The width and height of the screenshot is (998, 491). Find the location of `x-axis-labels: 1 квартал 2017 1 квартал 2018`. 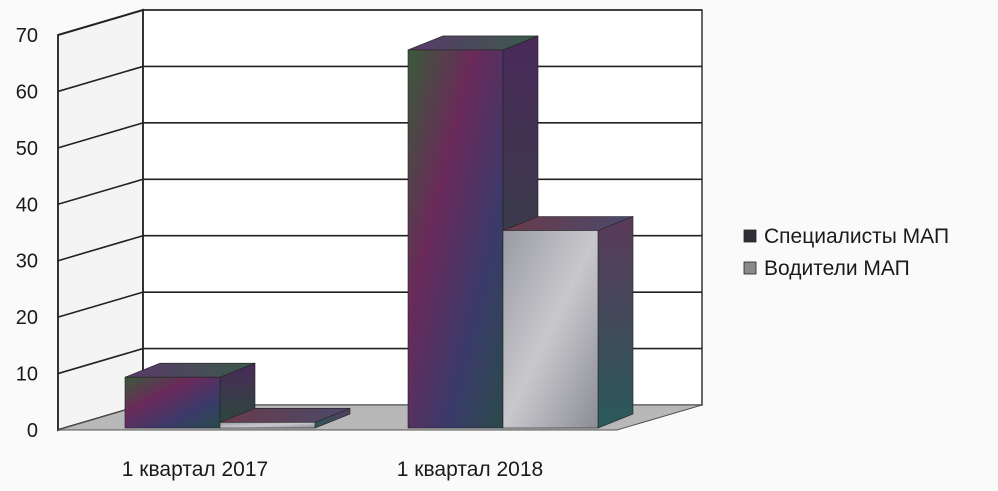

x-axis-labels: 1 квартал 2017 1 квартал 2018 is located at coordinates (332, 469).